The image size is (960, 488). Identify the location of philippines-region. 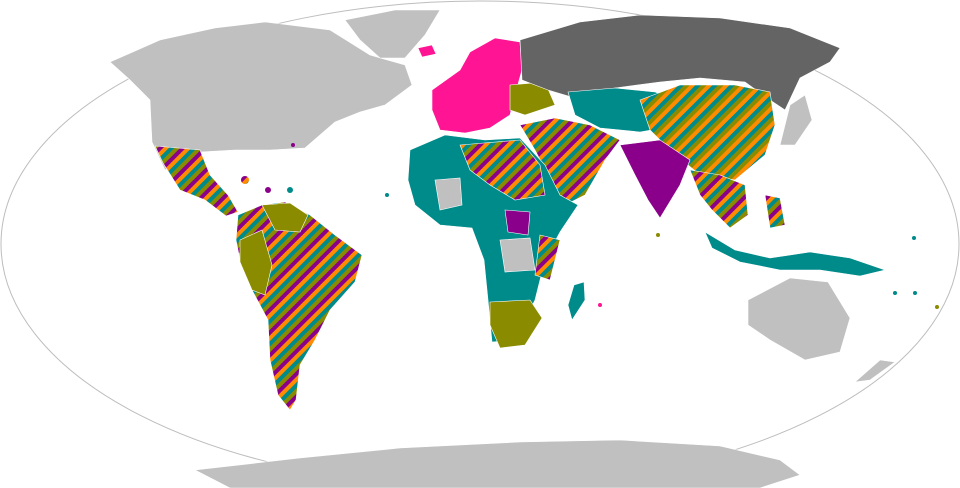
(775, 211).